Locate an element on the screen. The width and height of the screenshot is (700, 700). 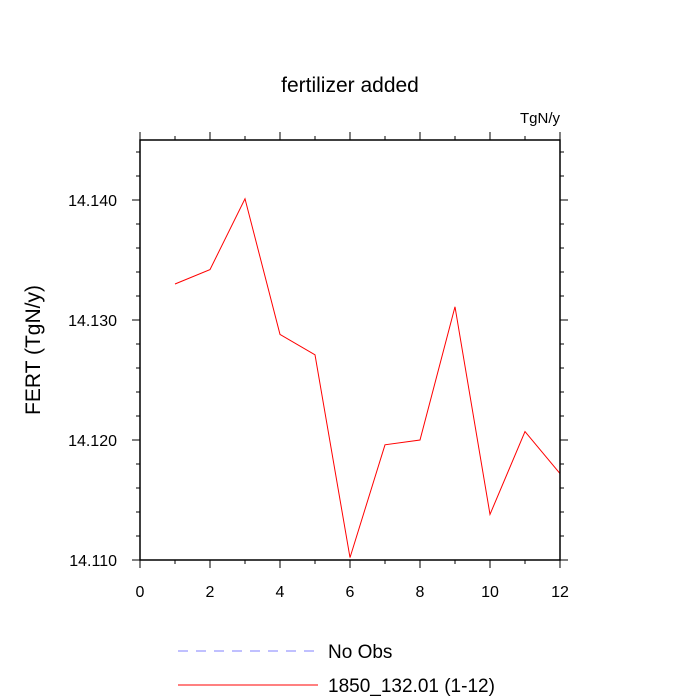
y-tick-label: 14.140 is located at coordinates (92, 201).